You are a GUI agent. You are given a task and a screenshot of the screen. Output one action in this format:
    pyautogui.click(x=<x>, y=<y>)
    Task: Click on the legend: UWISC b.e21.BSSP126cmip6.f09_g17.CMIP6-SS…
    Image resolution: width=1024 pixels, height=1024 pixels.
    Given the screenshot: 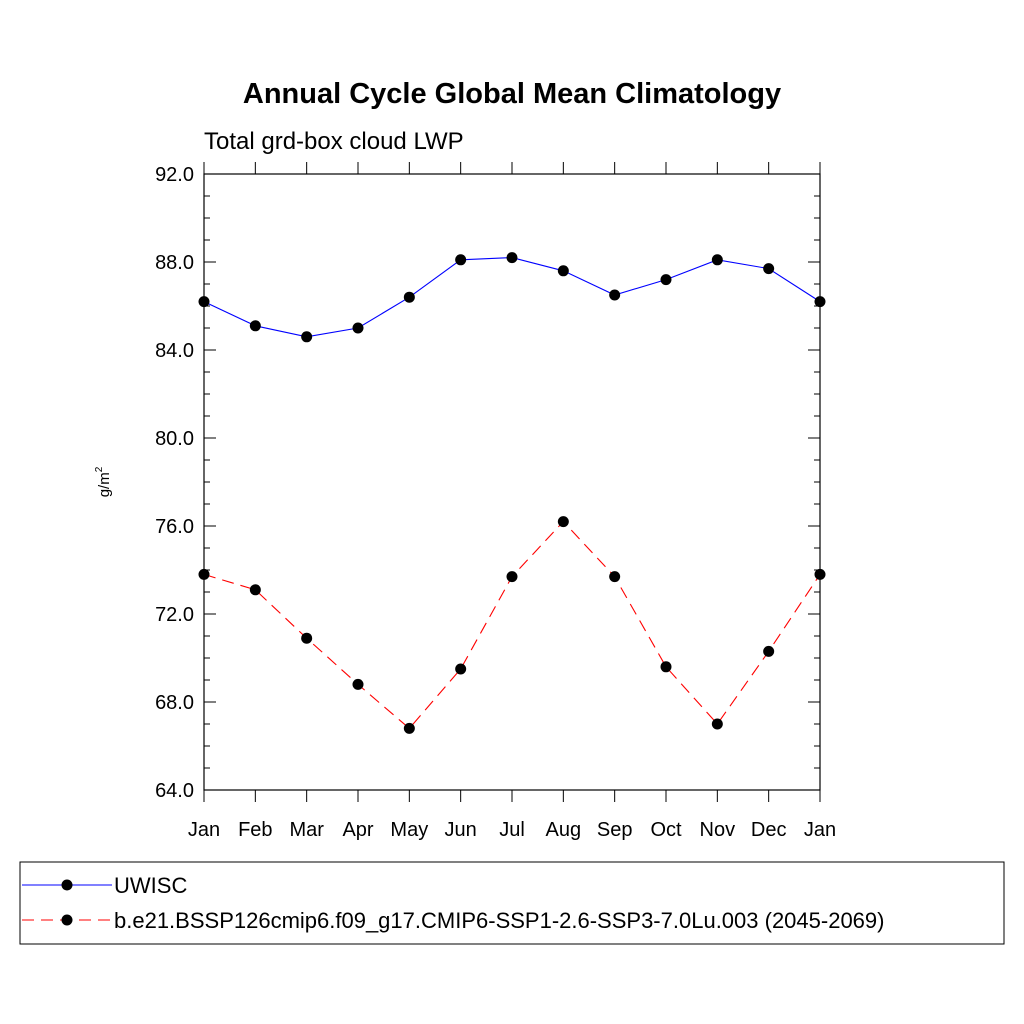 What is the action you would take?
    pyautogui.click(x=453, y=903)
    